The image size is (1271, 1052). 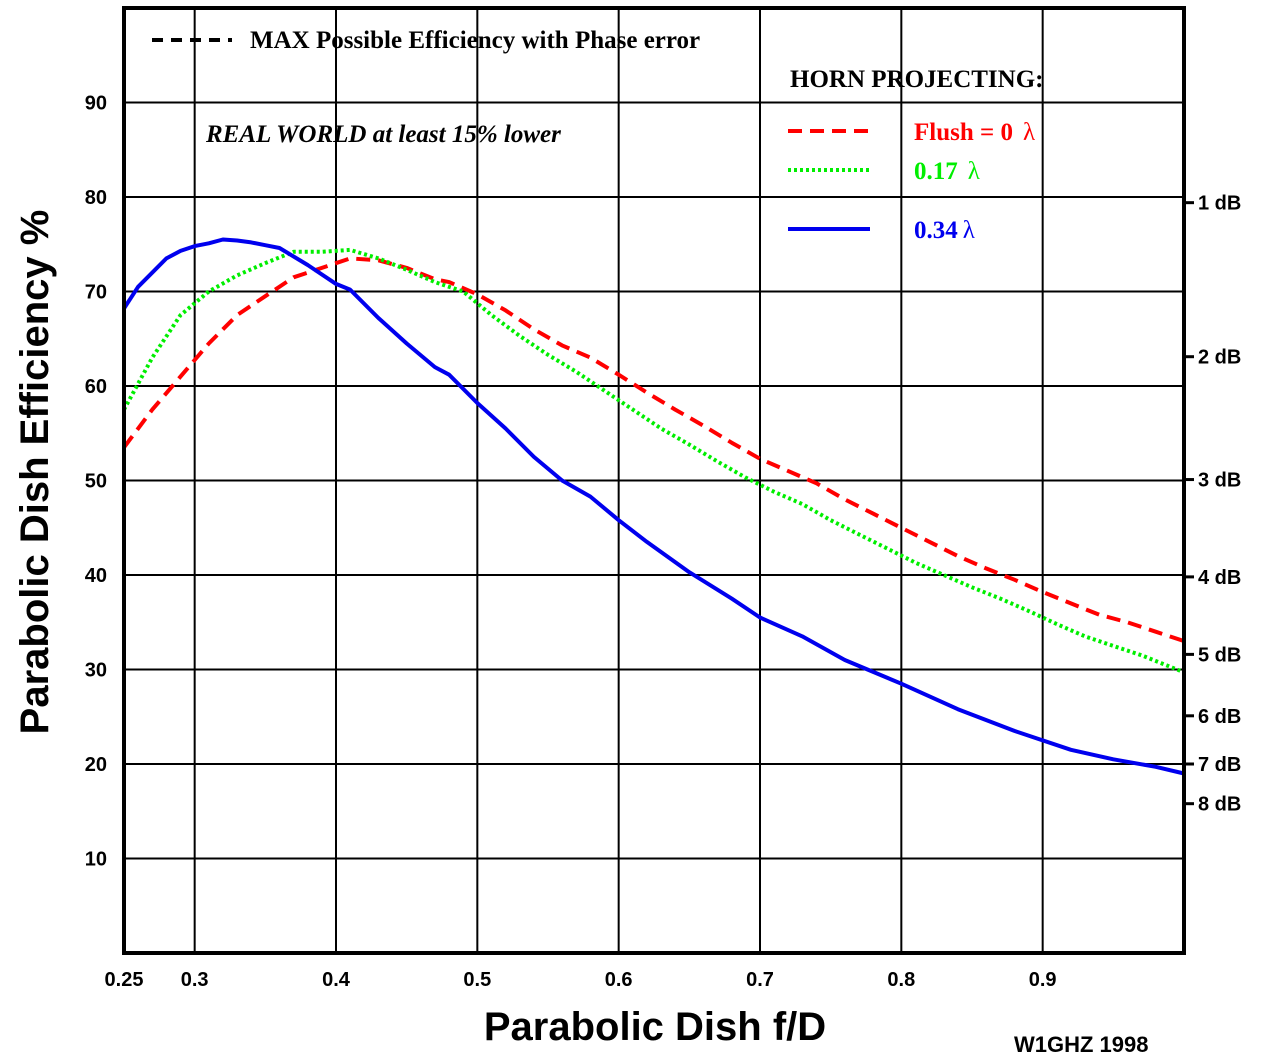 I want to click on y-tick-label: 70, so click(x=96, y=293).